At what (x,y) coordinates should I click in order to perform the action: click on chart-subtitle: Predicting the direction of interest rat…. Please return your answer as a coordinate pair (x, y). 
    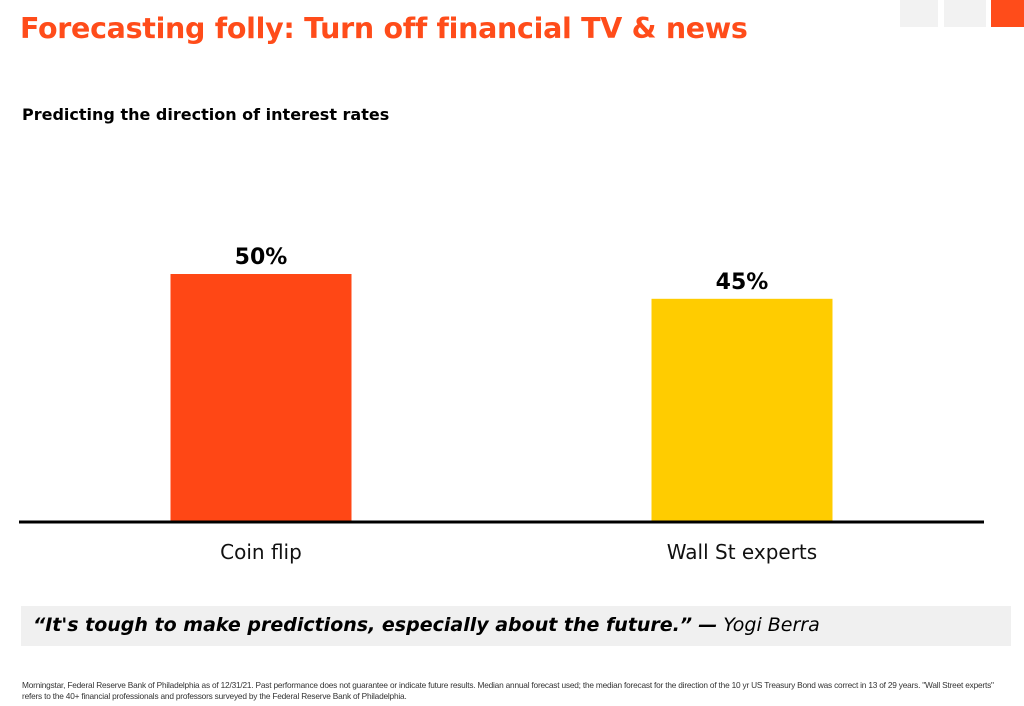
    Looking at the image, I should click on (206, 114).